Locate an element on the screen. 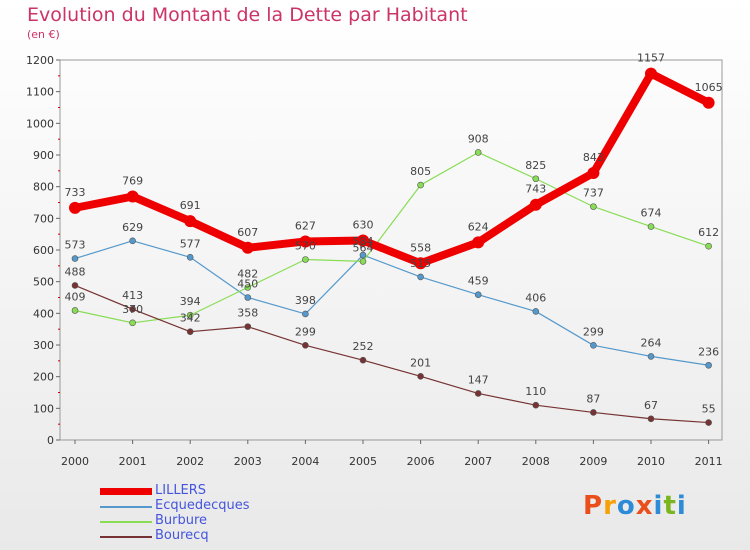 Image resolution: width=750 pixels, height=550 pixels. legend-label-bourecq: Bourecq is located at coordinates (182, 535).